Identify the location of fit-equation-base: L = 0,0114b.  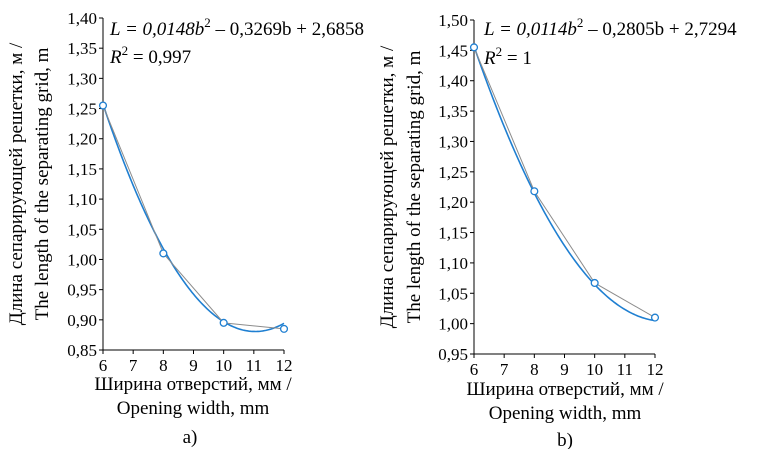
(530, 29).